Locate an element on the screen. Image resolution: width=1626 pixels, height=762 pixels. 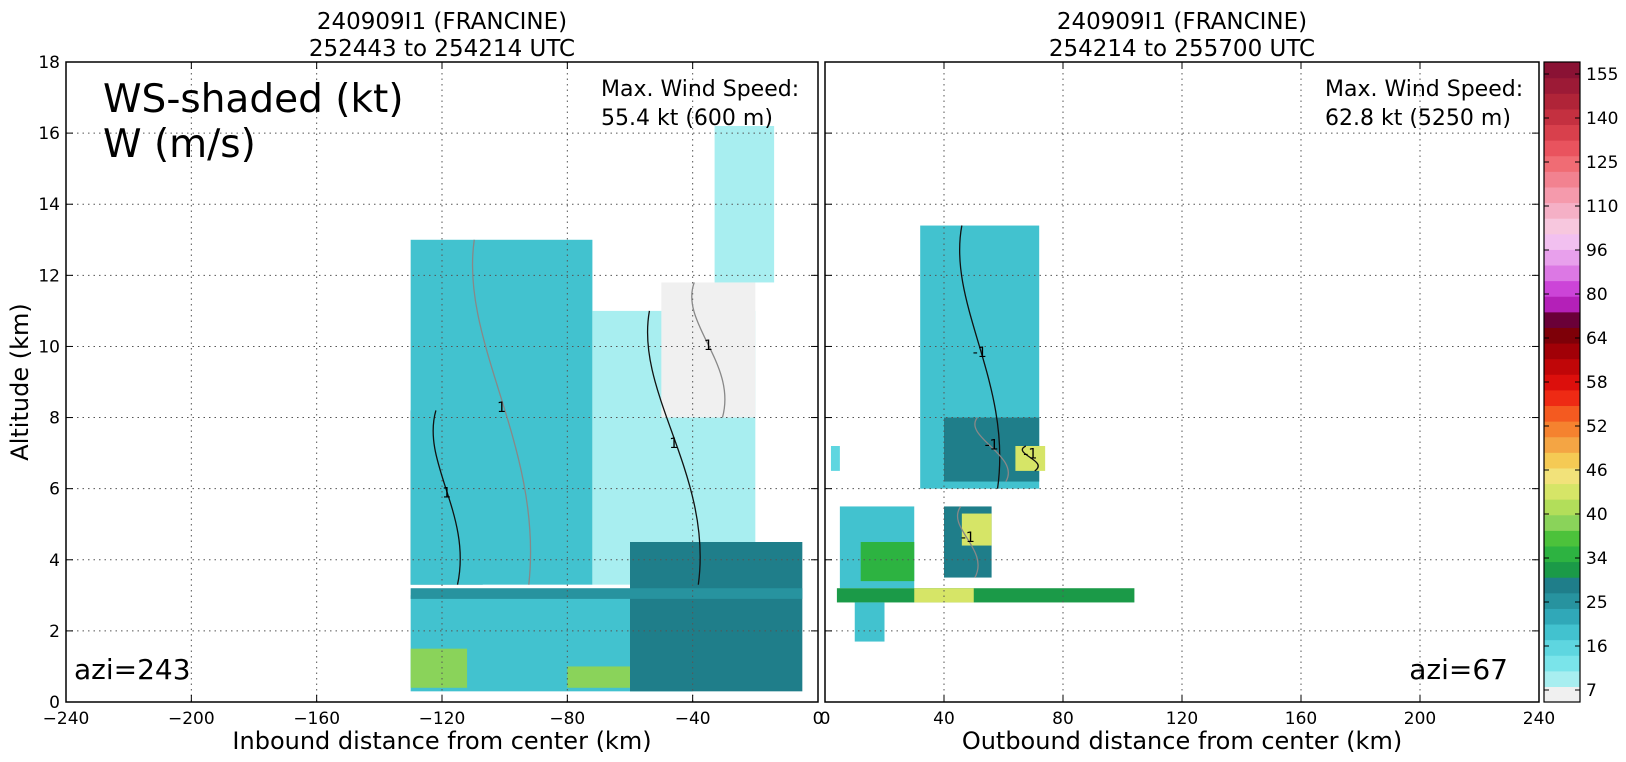
left-xtick-label-1: −200 is located at coordinates (191, 719).